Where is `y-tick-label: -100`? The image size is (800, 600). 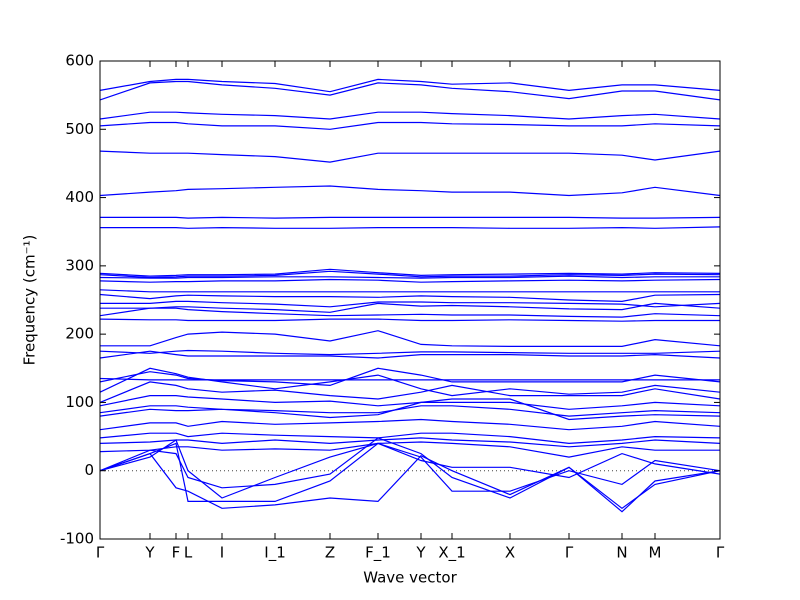 y-tick-label: -100 is located at coordinates (77, 539).